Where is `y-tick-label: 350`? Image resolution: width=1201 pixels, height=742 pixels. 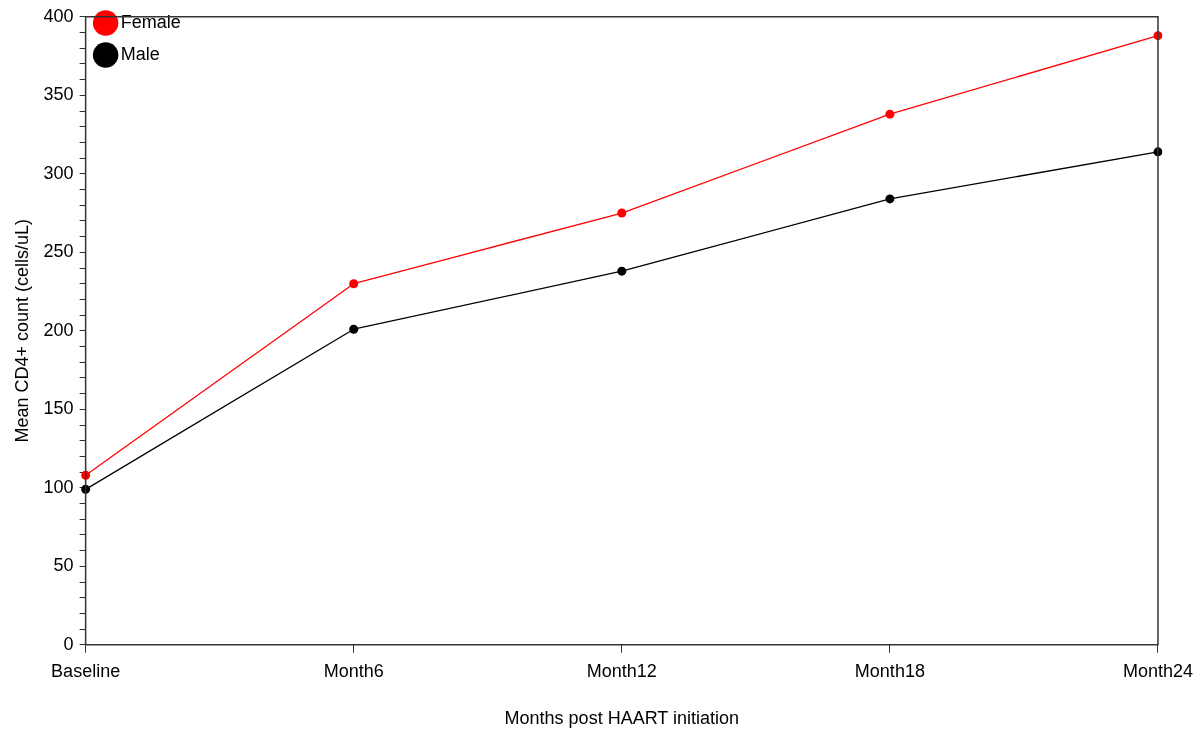 y-tick-label: 350 is located at coordinates (58, 94).